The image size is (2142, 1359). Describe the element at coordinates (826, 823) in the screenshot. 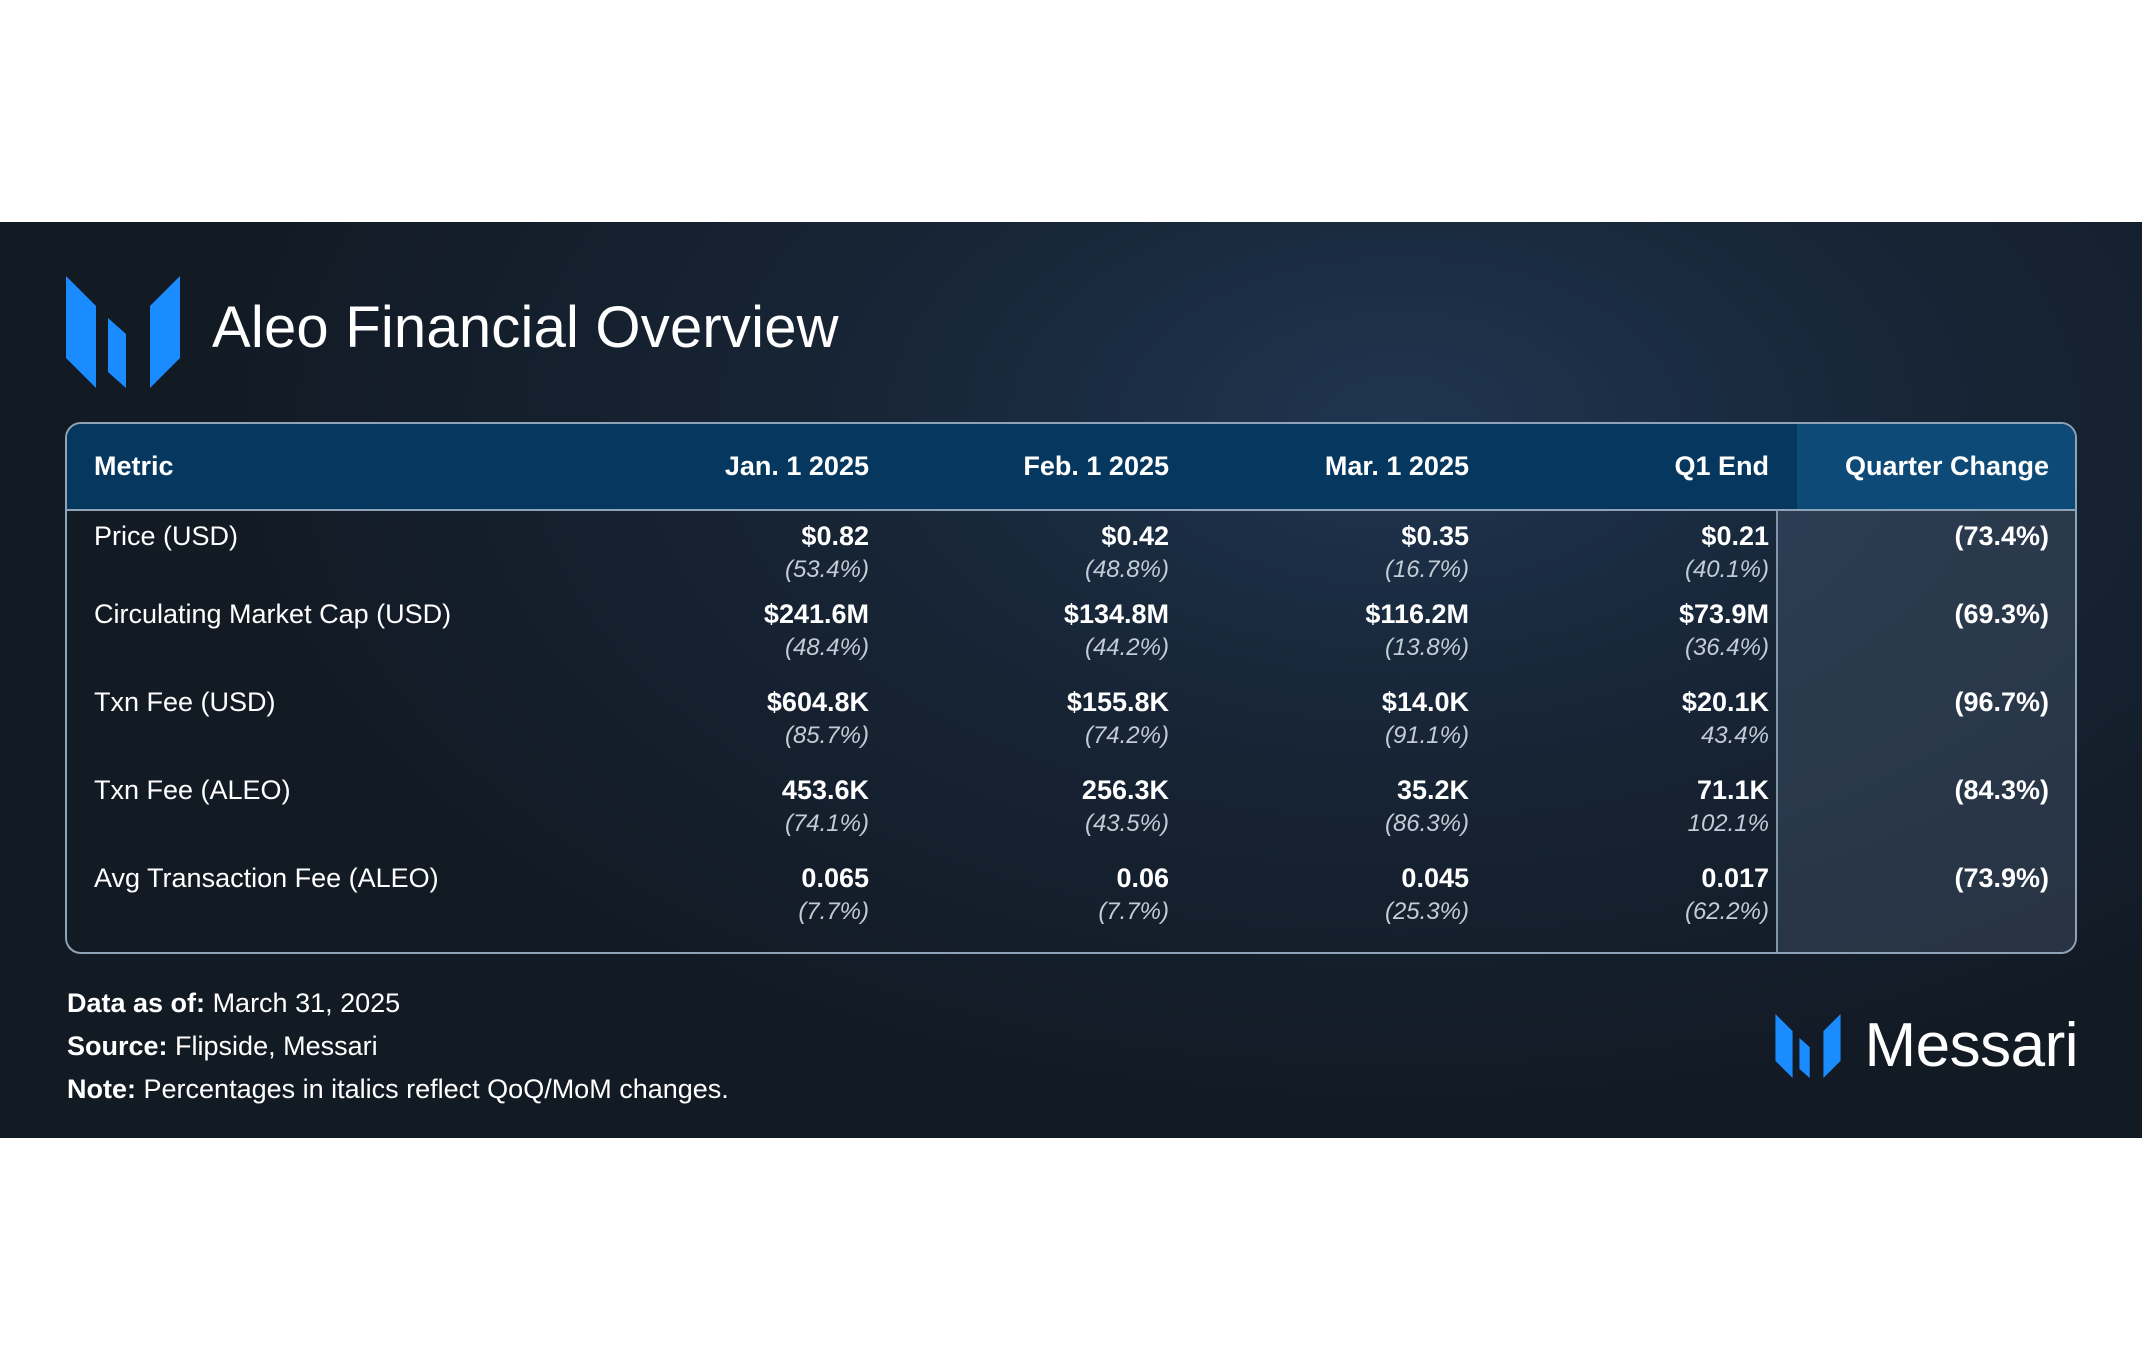

I see `cell-change: (74.1%)` at that location.